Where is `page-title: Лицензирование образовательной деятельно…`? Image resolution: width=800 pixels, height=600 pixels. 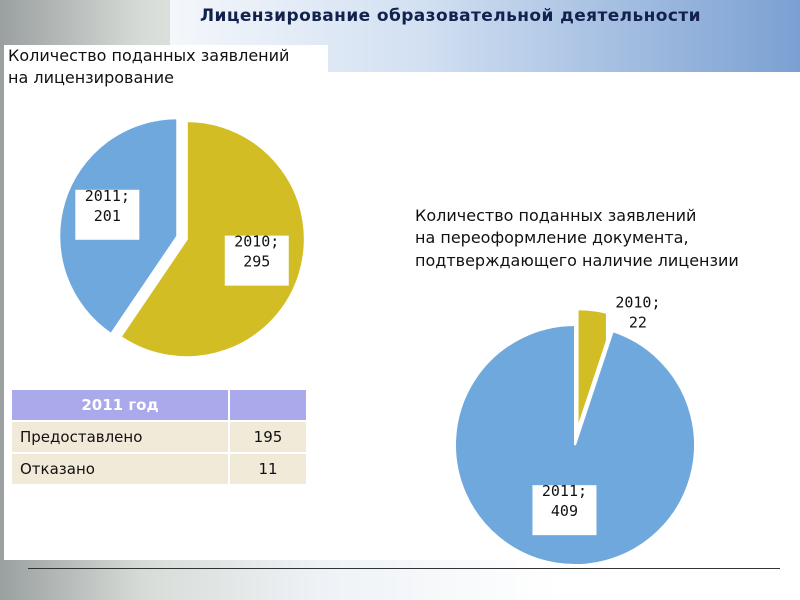 page-title: Лицензирование образовательной деятельно… is located at coordinates (450, 16).